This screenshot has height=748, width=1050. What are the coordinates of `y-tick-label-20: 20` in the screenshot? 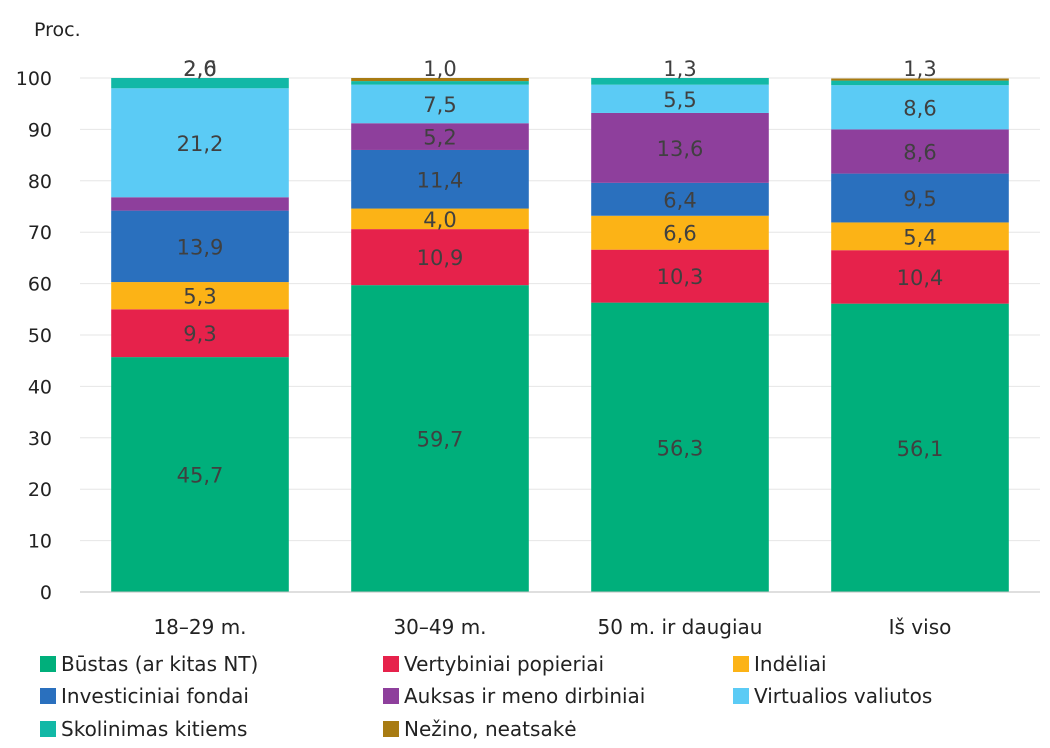 It's located at (40, 490).